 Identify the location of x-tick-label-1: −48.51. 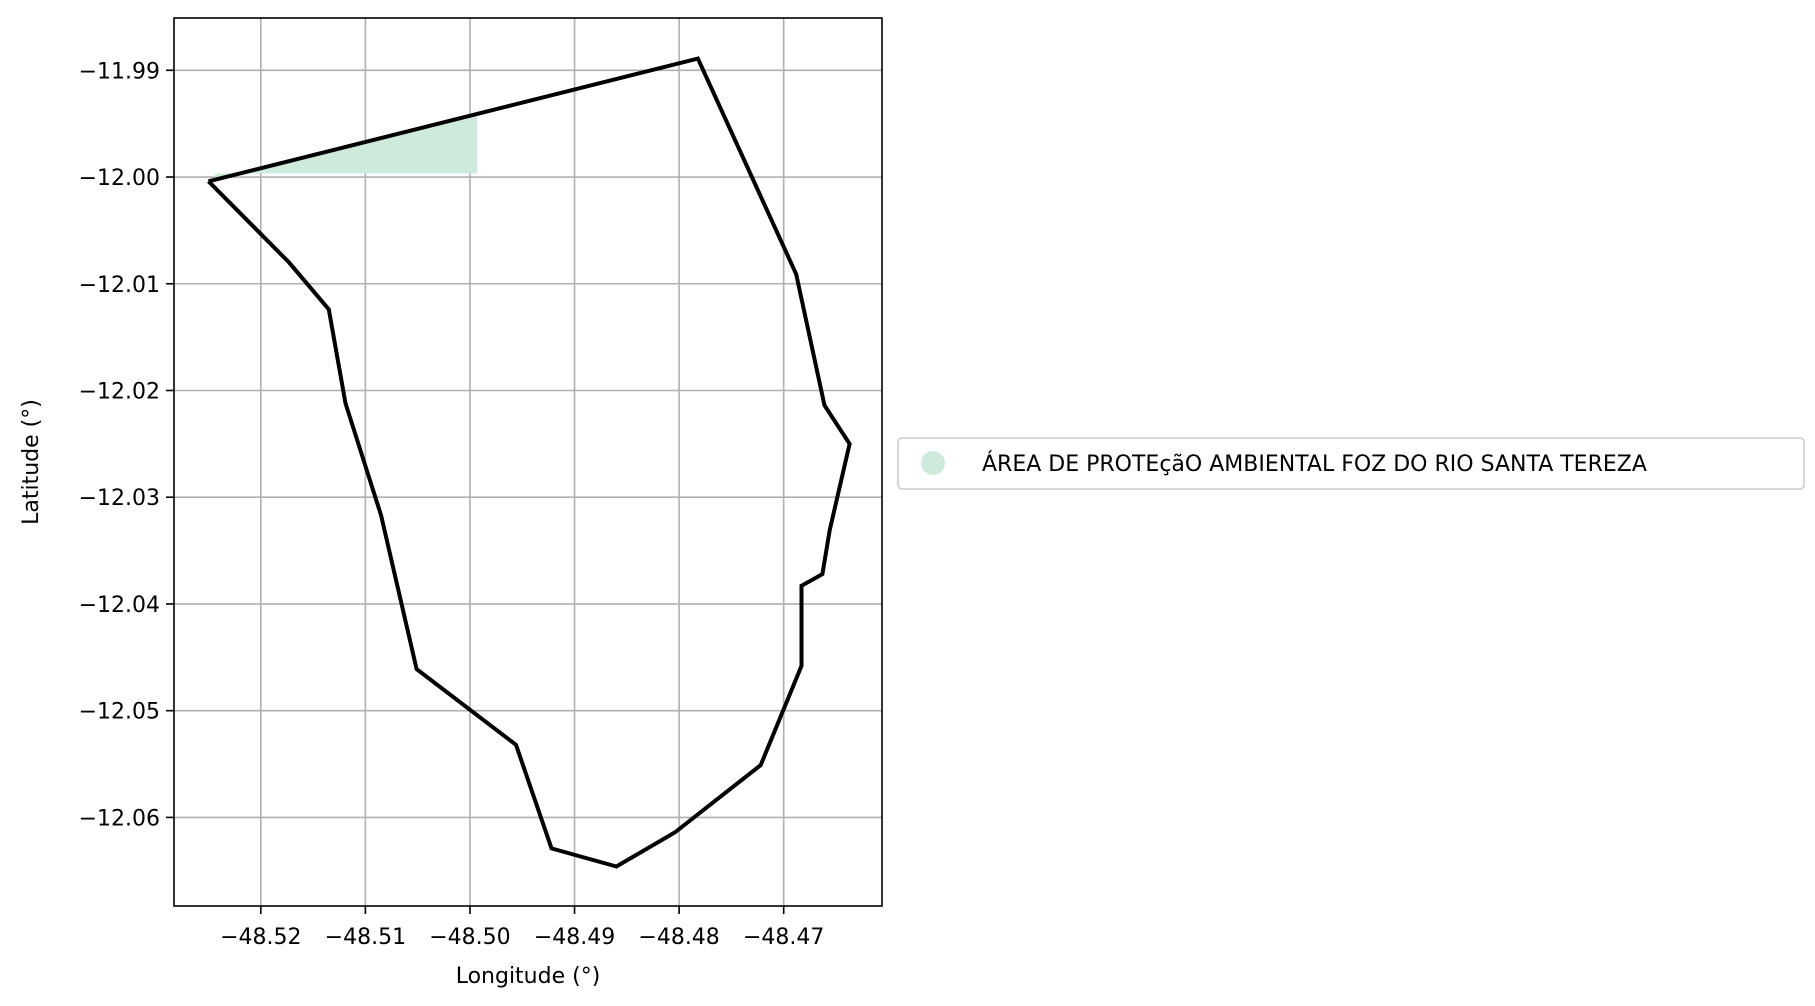
(365, 937).